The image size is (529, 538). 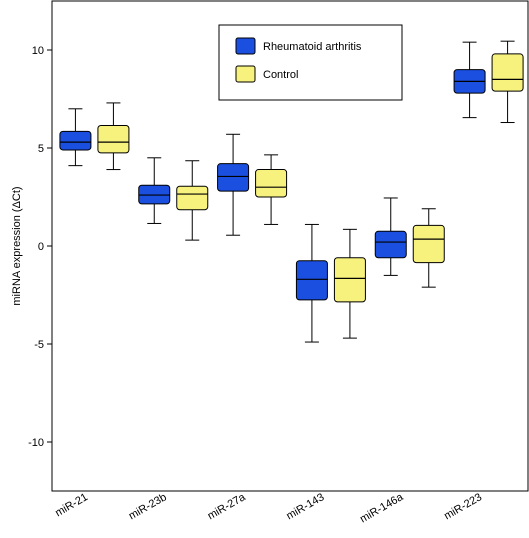 What do you see at coordinates (36, 443) in the screenshot?
I see `y-tick-label: -10` at bounding box center [36, 443].